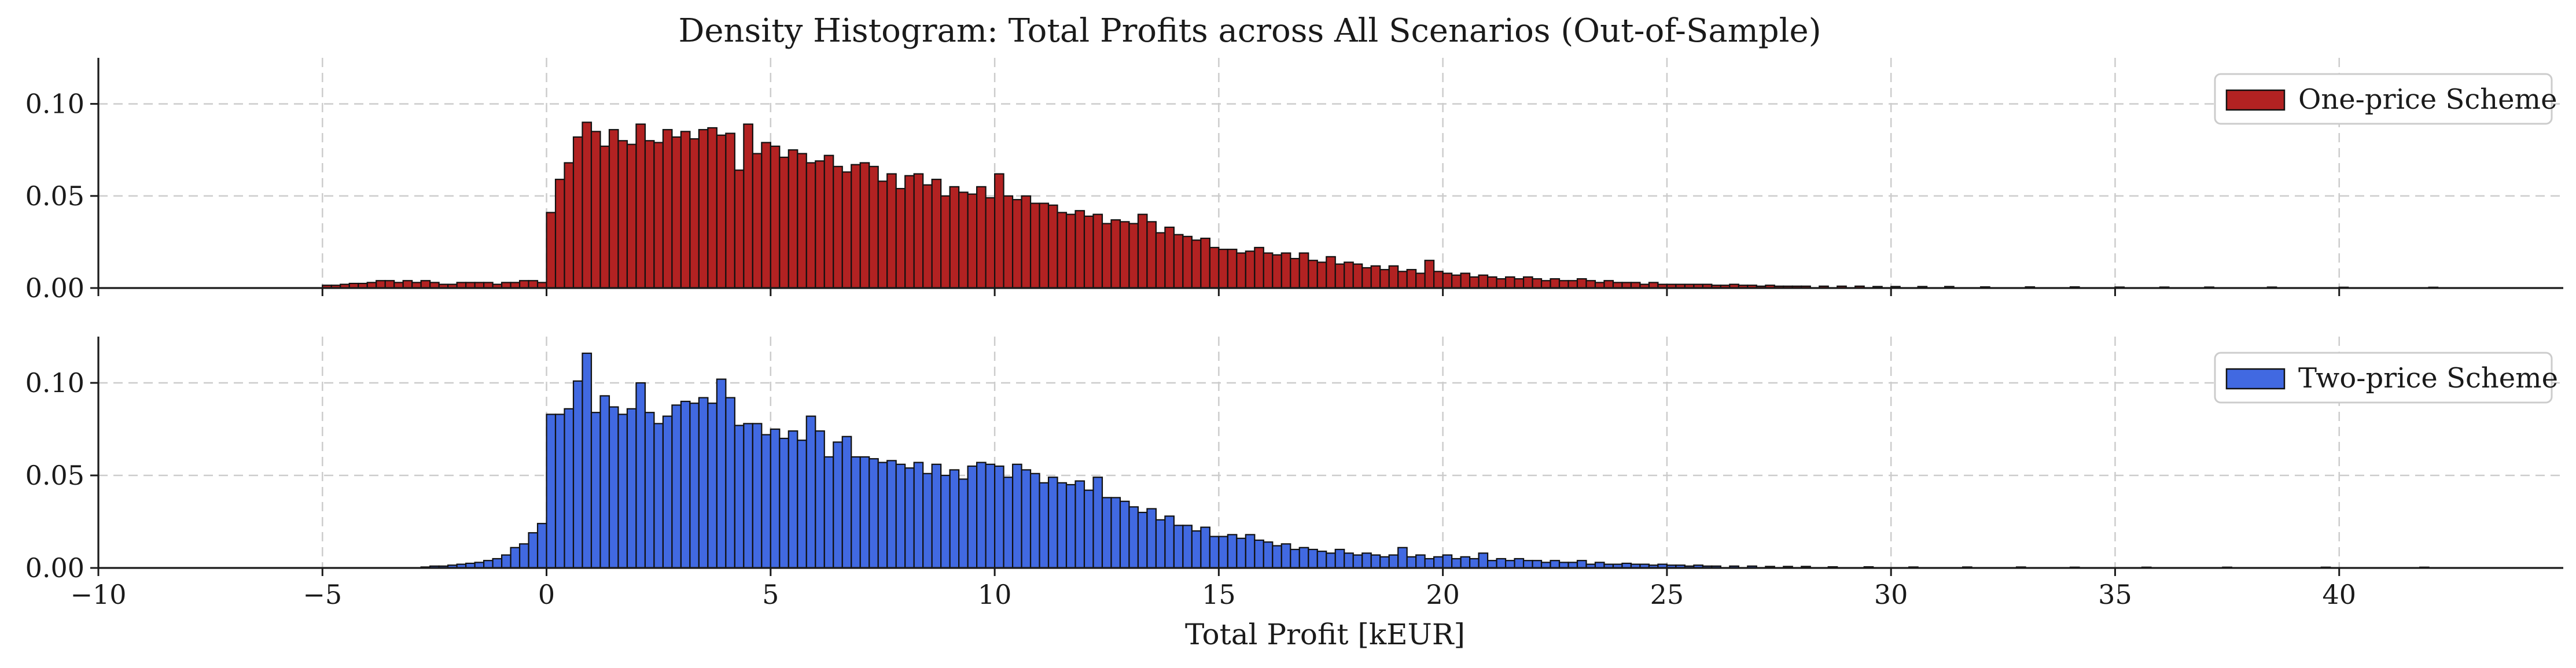  I want to click on x-tick-label: 25, so click(1667, 595).